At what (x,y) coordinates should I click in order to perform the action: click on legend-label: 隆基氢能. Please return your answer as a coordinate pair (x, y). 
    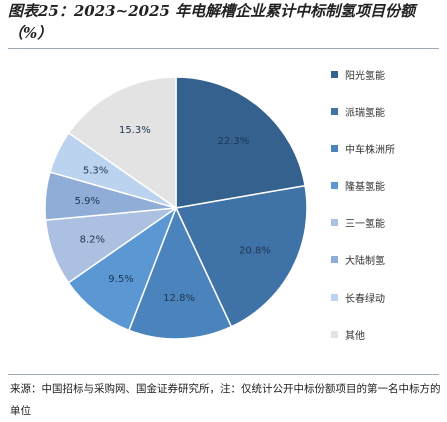
    Looking at the image, I should click on (365, 188).